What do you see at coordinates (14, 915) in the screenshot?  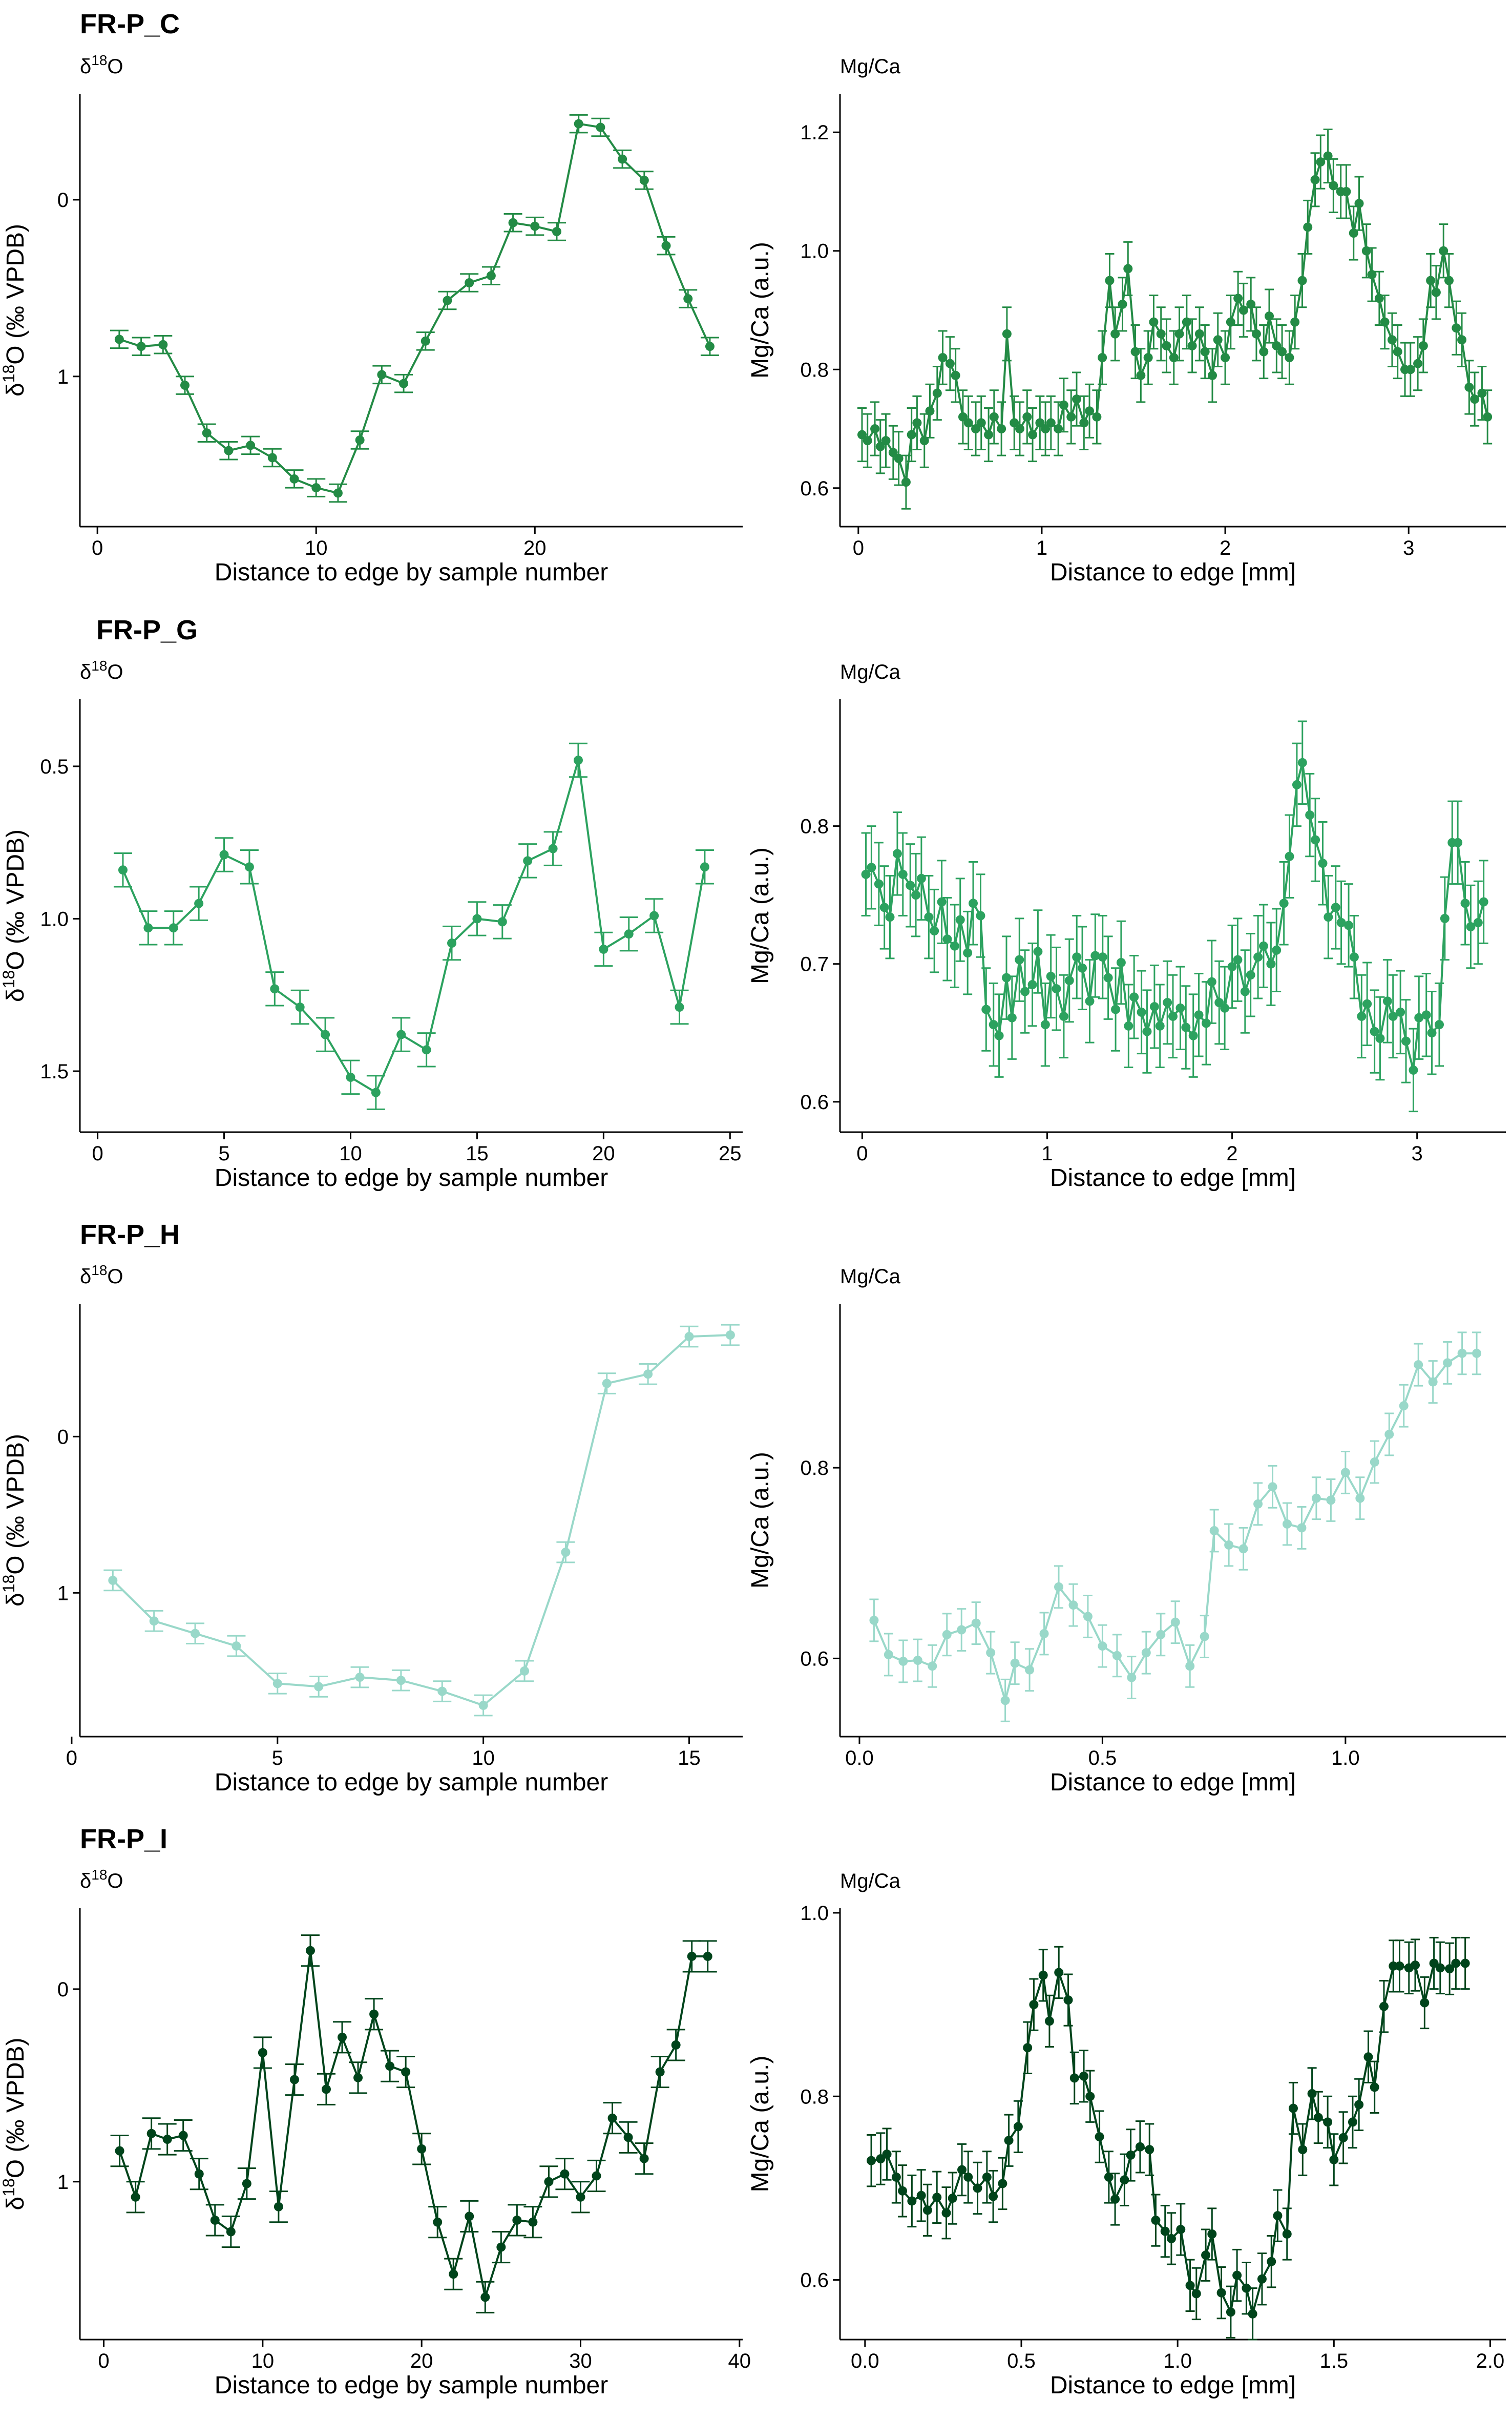 I see `y-axis-label: δ18O (‰ VPDB)` at bounding box center [14, 915].